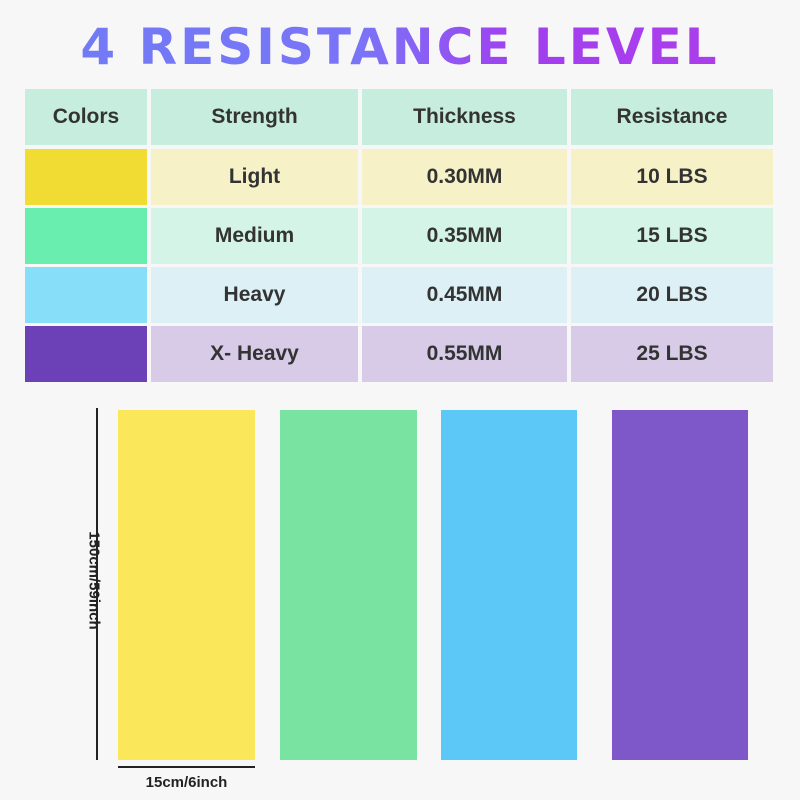 This screenshot has height=800, width=800. Describe the element at coordinates (509, 585) in the screenshot. I see `band-blue` at that location.